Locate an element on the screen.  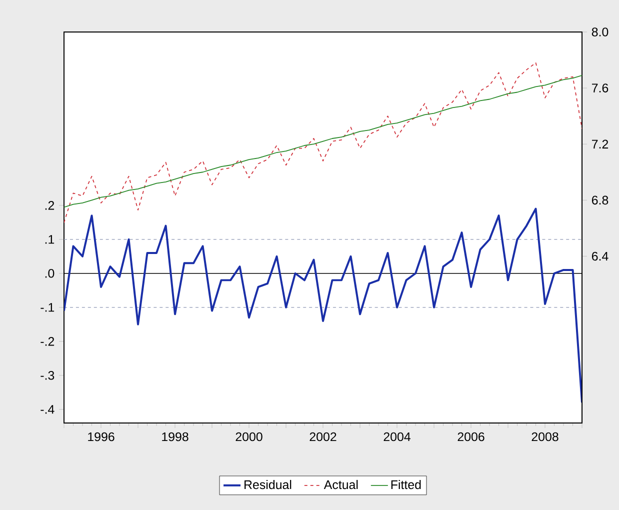
y-tick-label: .0 is located at coordinates (49, 273).